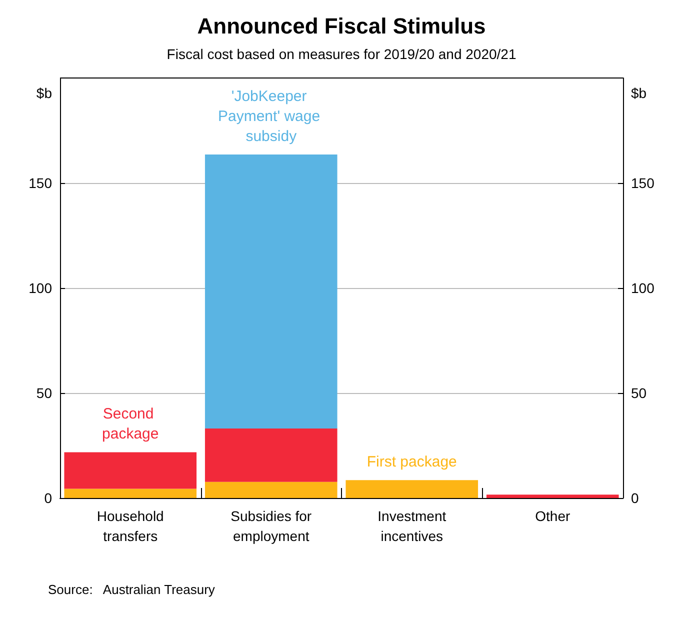 The width and height of the screenshot is (683, 620). Describe the element at coordinates (132, 589) in the screenshot. I see `source-note: Source: Australian Treasury` at that location.